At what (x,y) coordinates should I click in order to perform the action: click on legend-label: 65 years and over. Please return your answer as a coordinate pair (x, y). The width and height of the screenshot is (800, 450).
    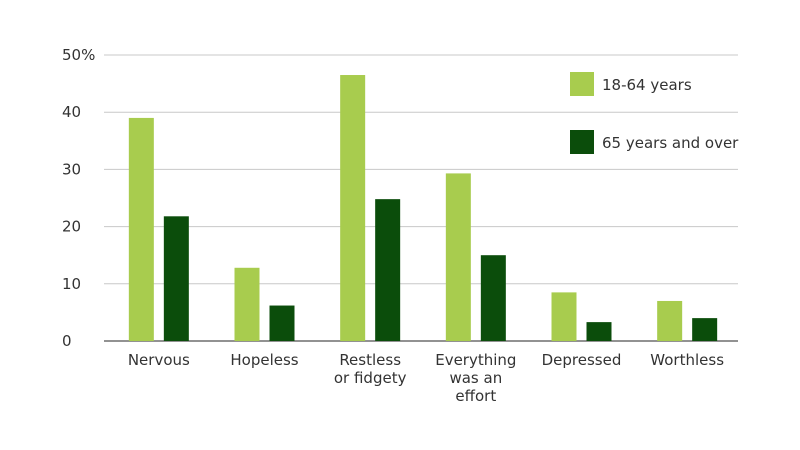
    Looking at the image, I should click on (670, 143).